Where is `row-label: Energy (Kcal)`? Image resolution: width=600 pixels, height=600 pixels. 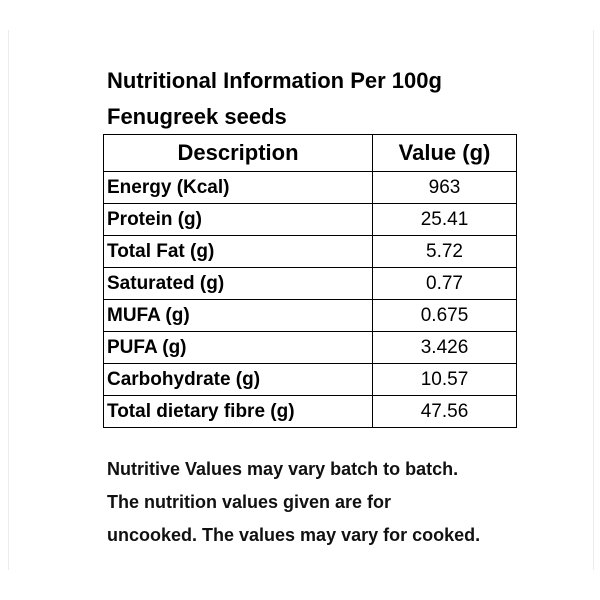 row-label: Energy (Kcal) is located at coordinates (238, 187).